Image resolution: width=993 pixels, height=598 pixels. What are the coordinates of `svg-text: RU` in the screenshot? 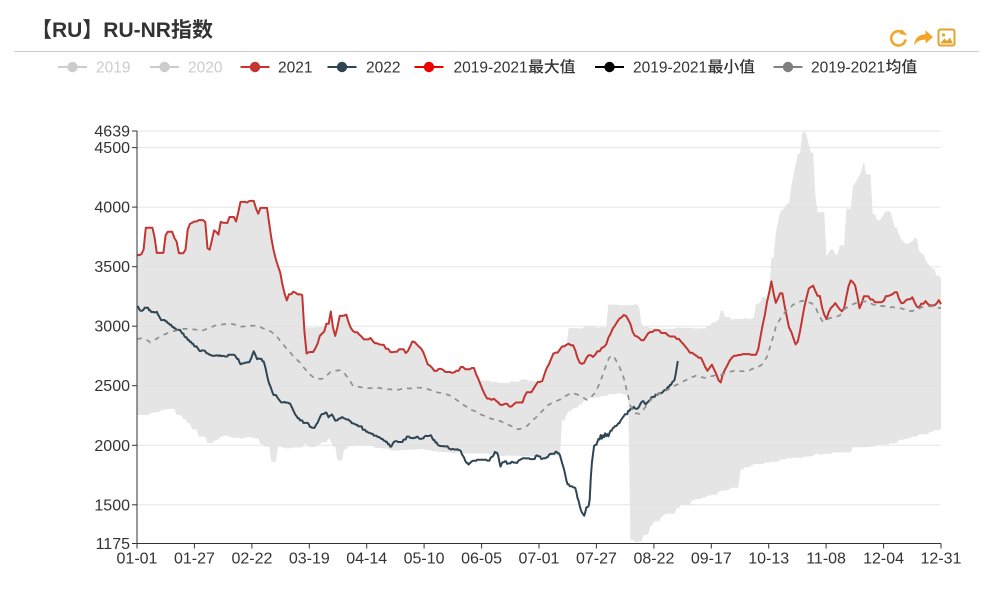 It's located at (67, 30).